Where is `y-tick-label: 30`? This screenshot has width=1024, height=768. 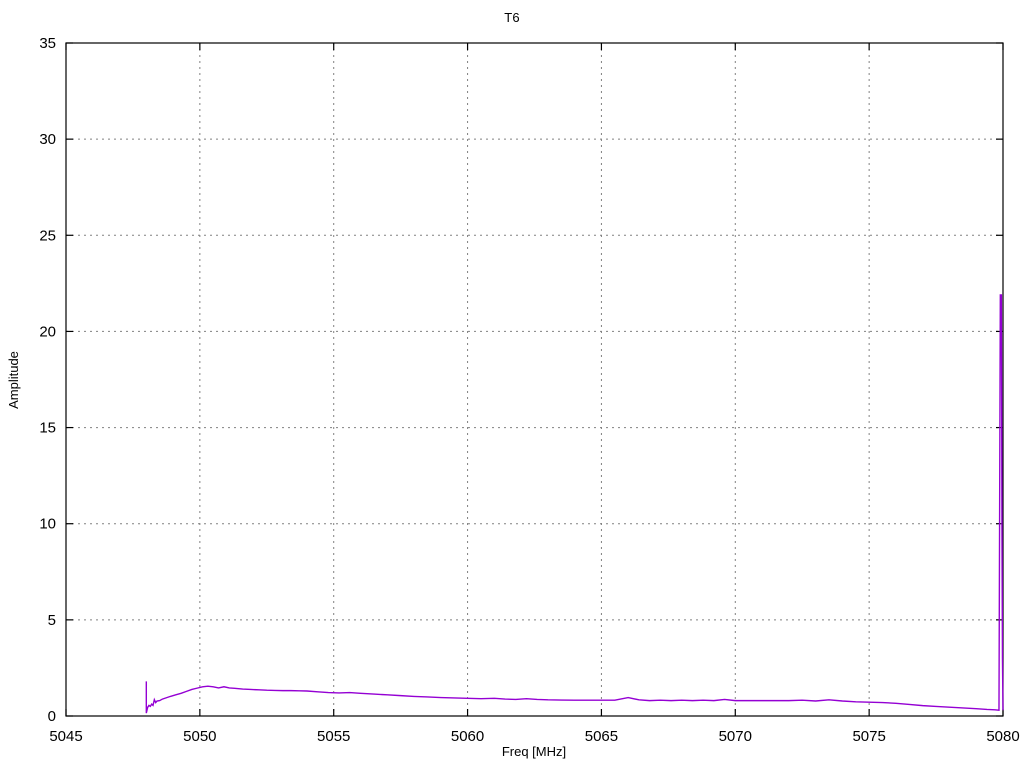
y-tick-label: 30 is located at coordinates (47, 139).